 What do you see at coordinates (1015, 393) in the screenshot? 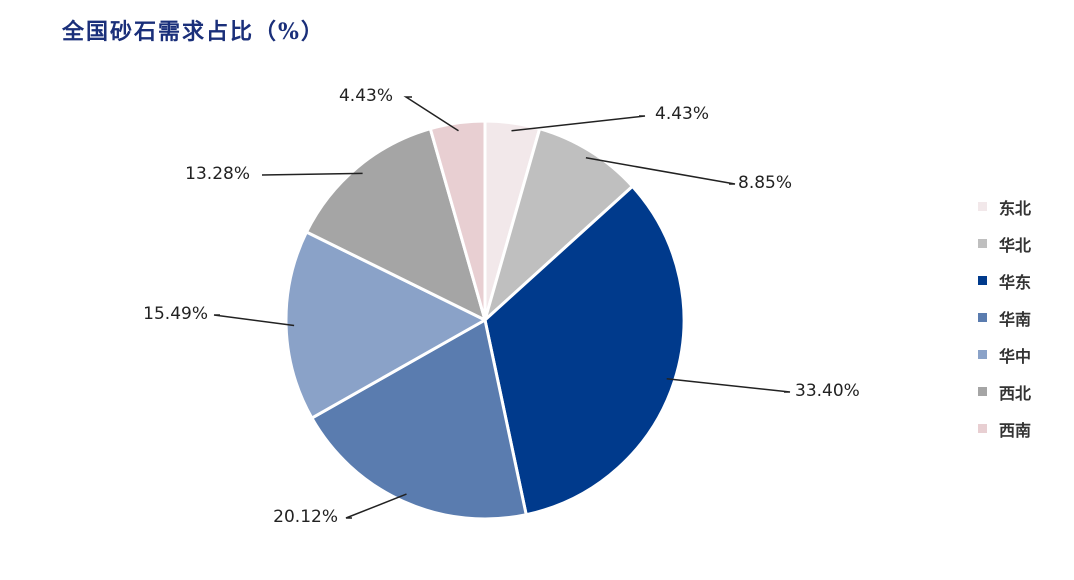
I see `legend-label: 西北` at bounding box center [1015, 393].